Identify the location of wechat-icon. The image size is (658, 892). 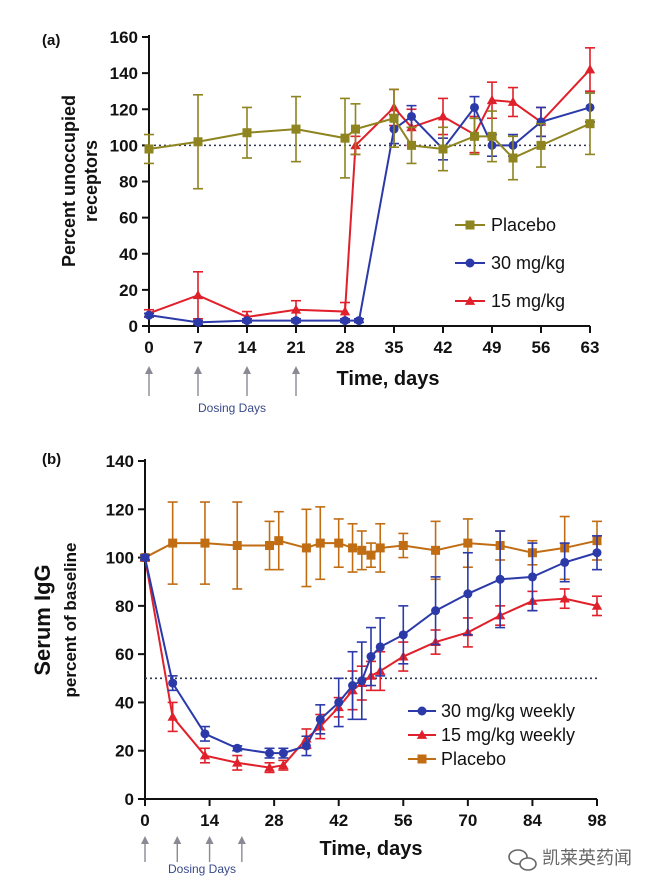
(522, 860).